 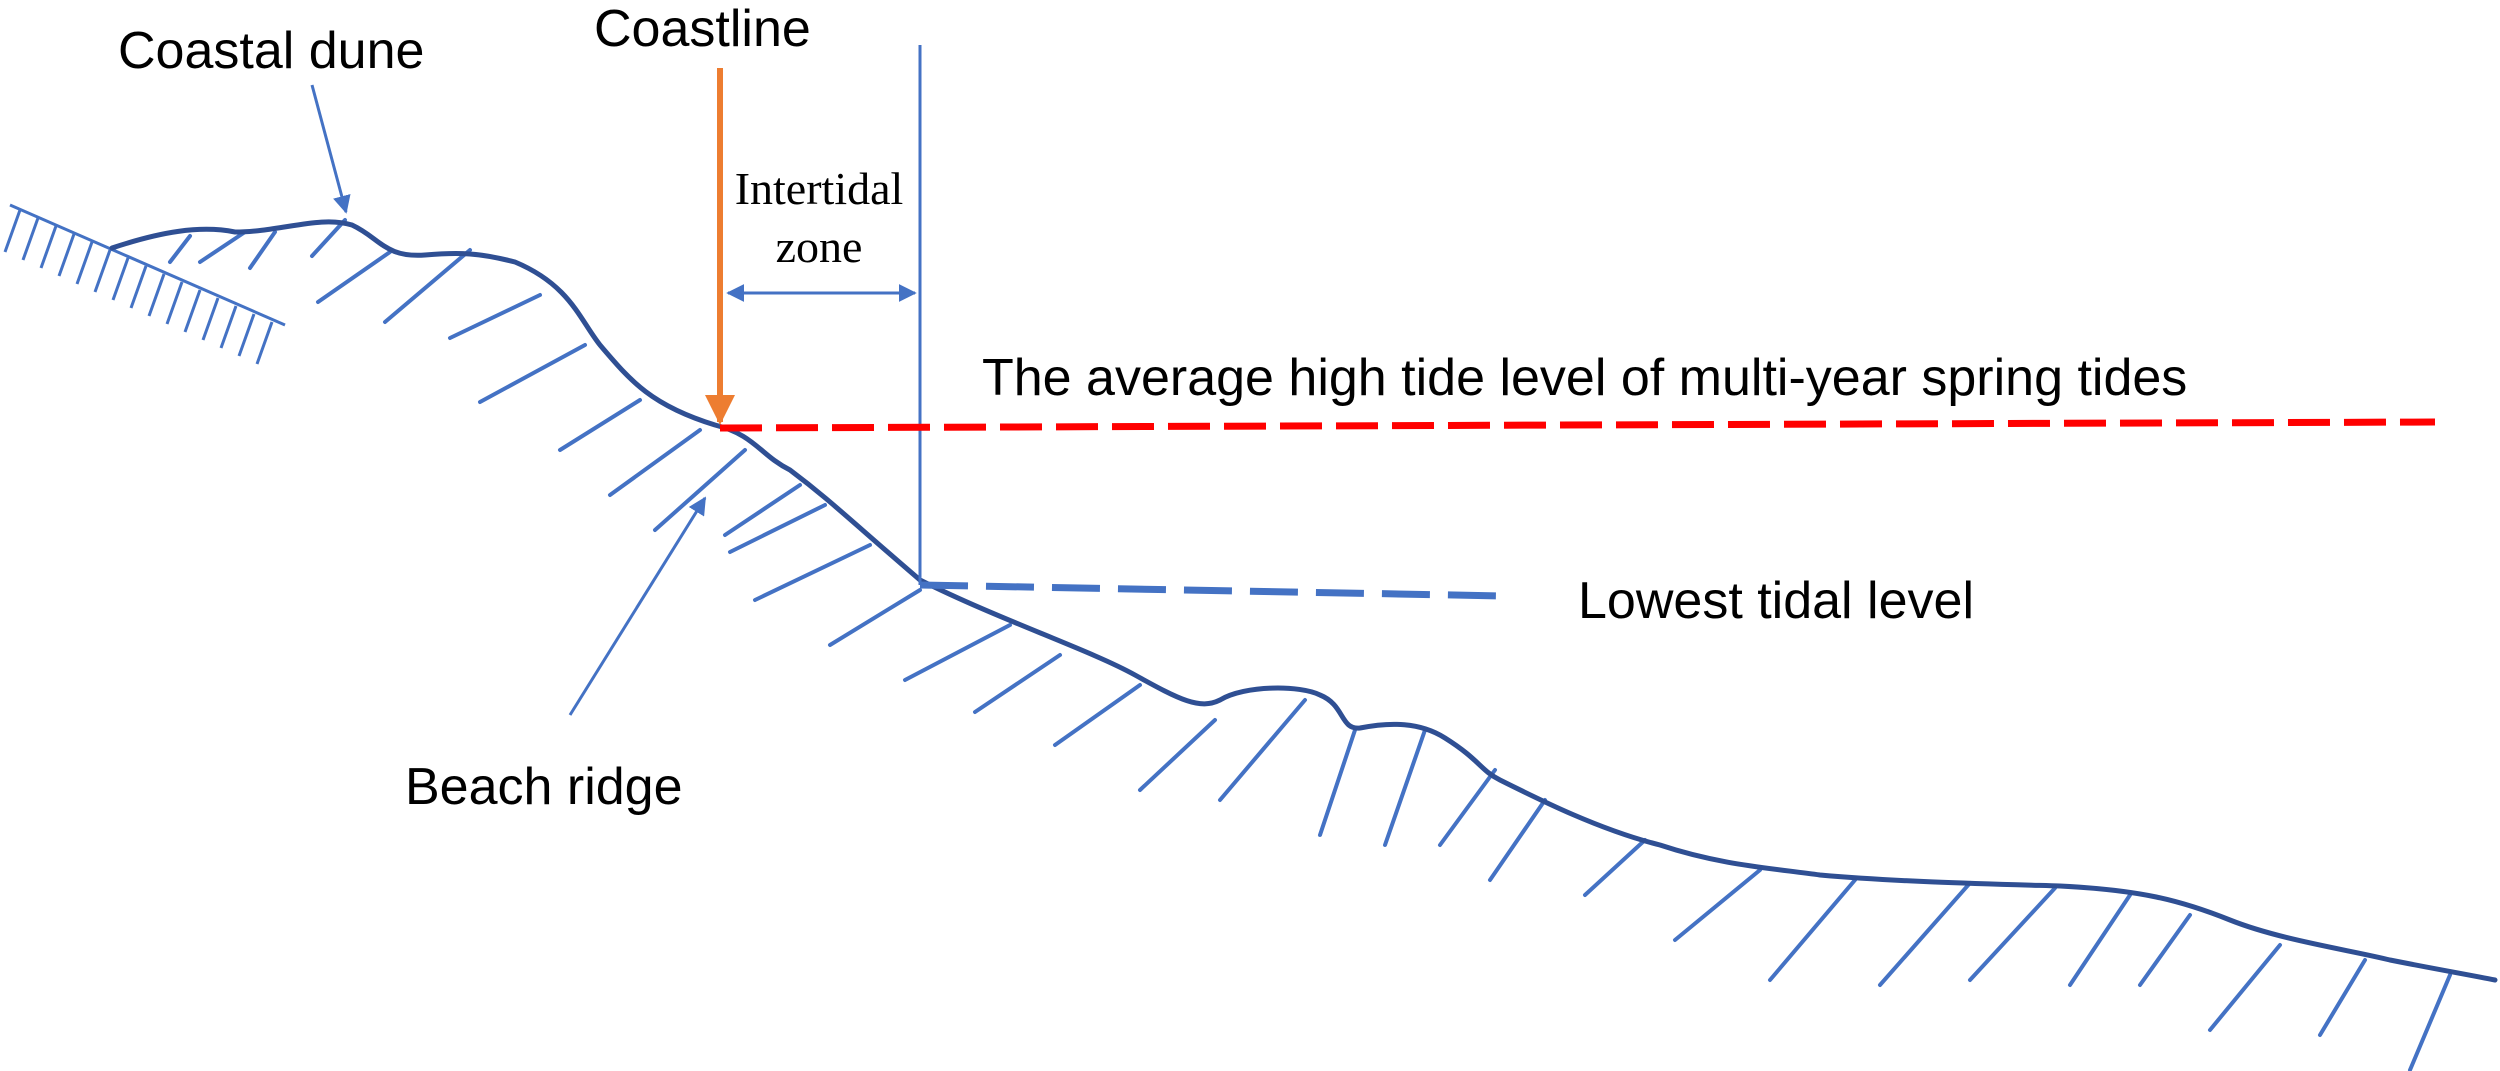 What do you see at coordinates (819, 246) in the screenshot?
I see `intertidal-zone-label-line2: zone` at bounding box center [819, 246].